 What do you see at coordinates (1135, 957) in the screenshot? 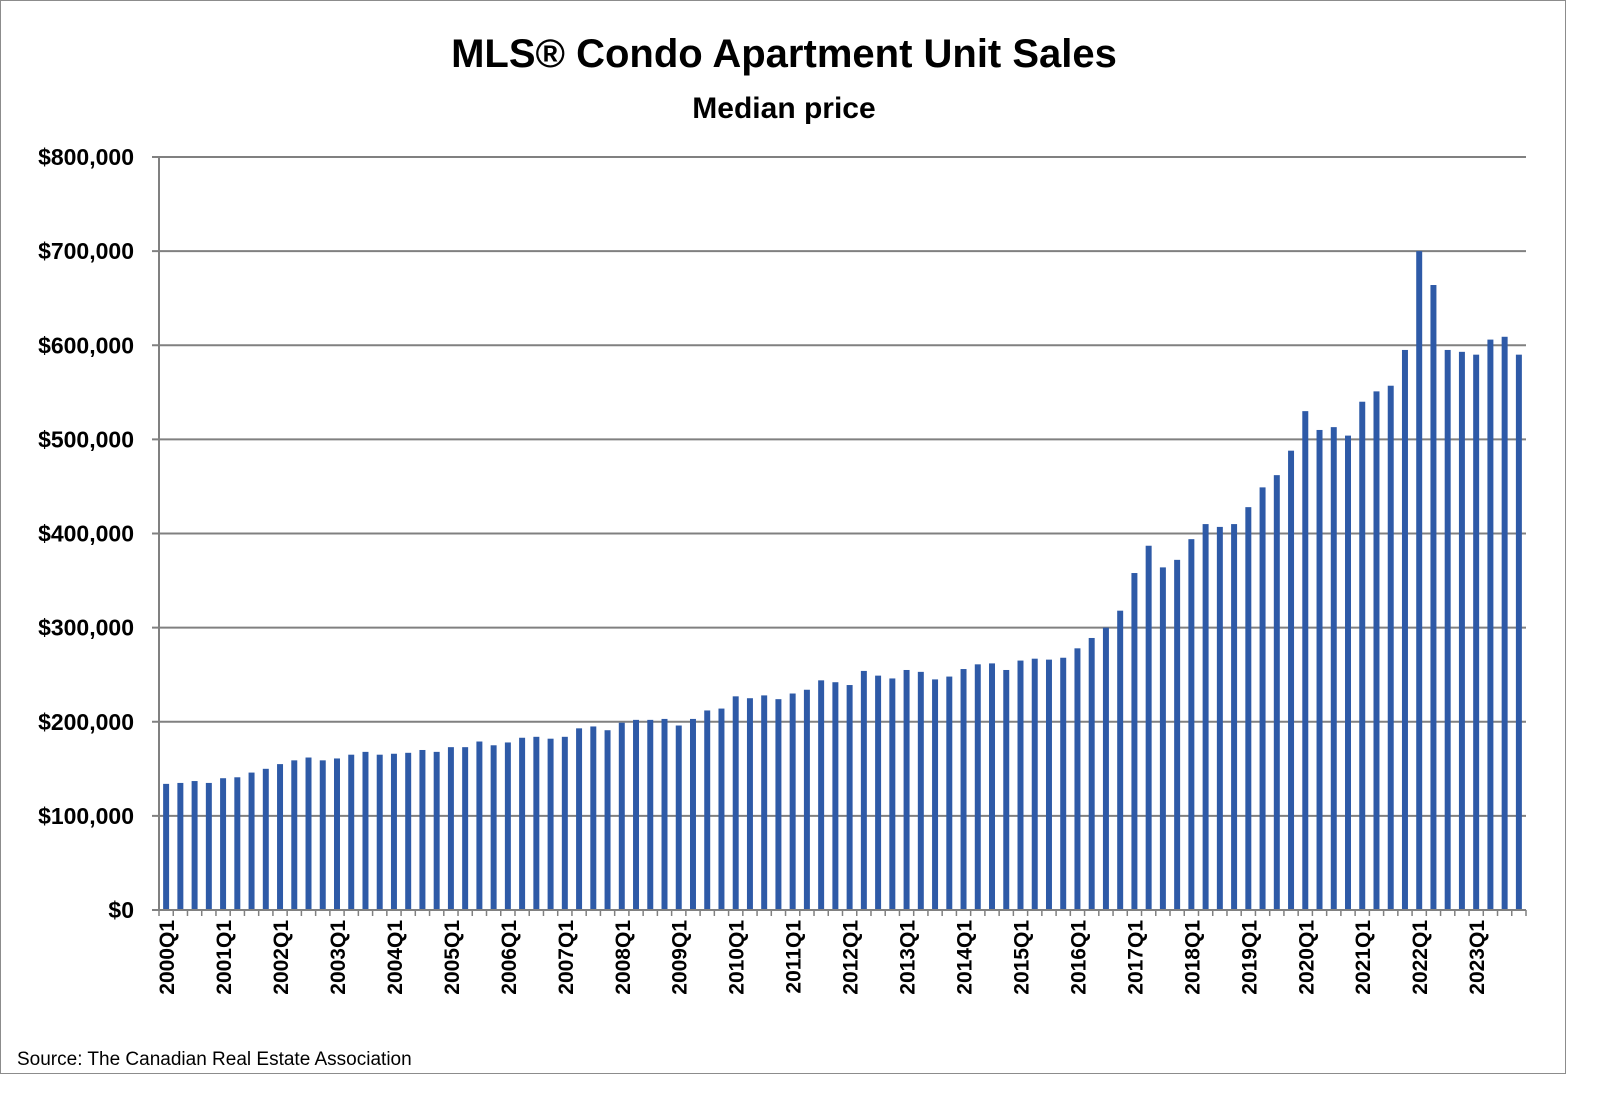
I see `x-tick-label: 2017Q1` at bounding box center [1135, 957].